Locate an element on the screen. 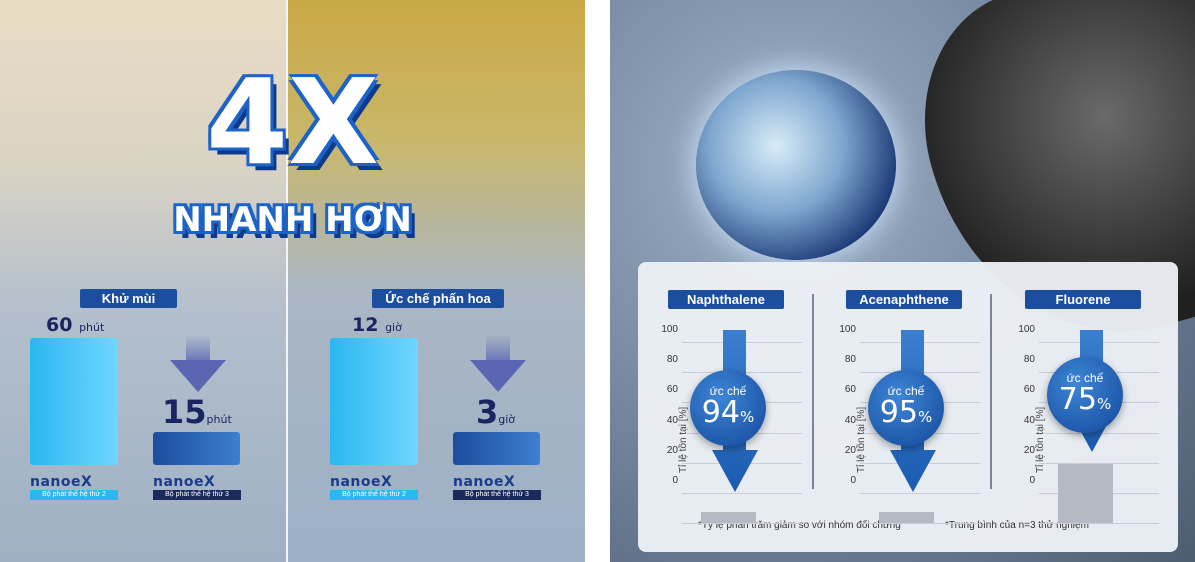 The height and width of the screenshot is (562, 1195). group-label-deodorize: Khử mùi is located at coordinates (128, 298).